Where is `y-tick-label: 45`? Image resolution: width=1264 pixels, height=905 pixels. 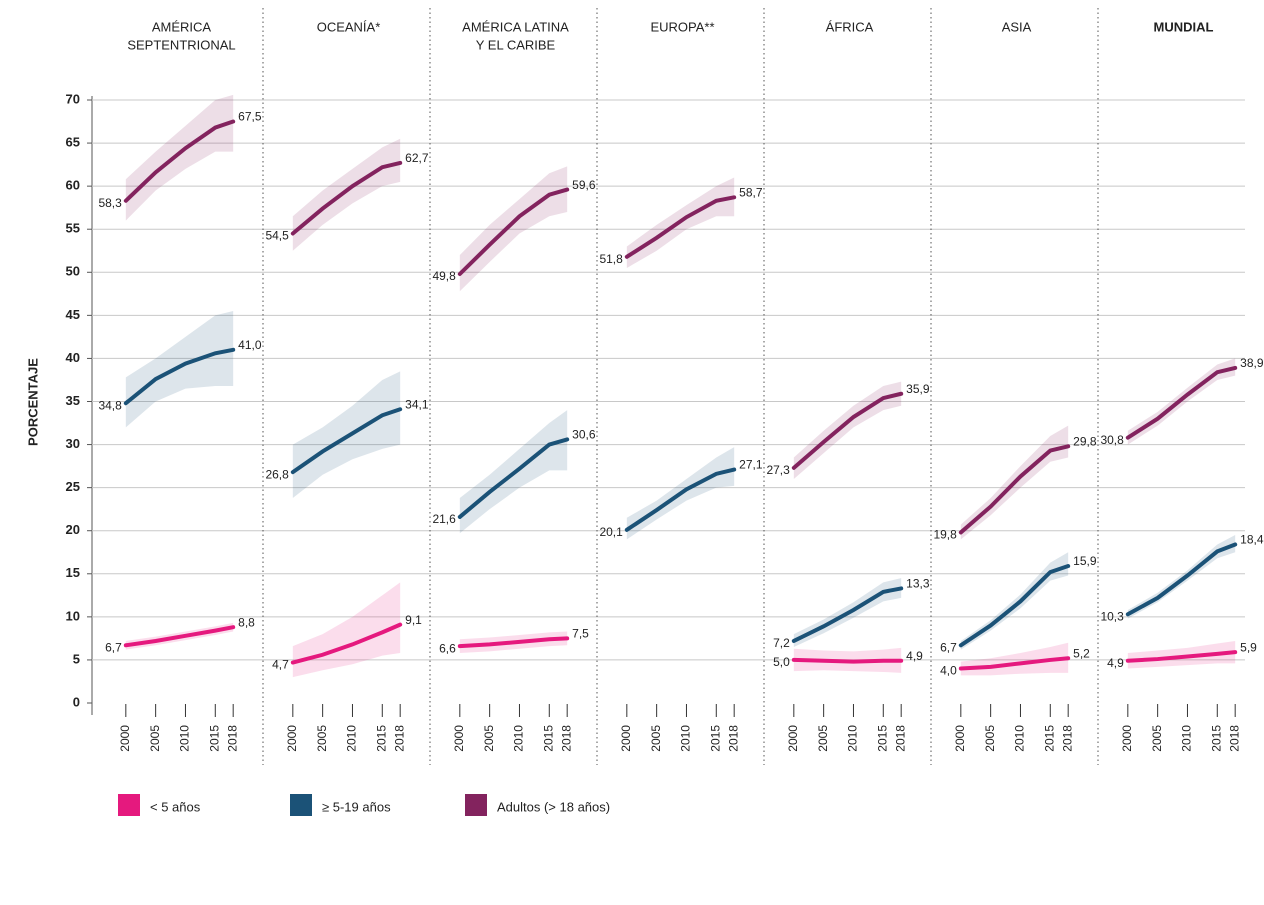 y-tick-label: 45 is located at coordinates (73, 314).